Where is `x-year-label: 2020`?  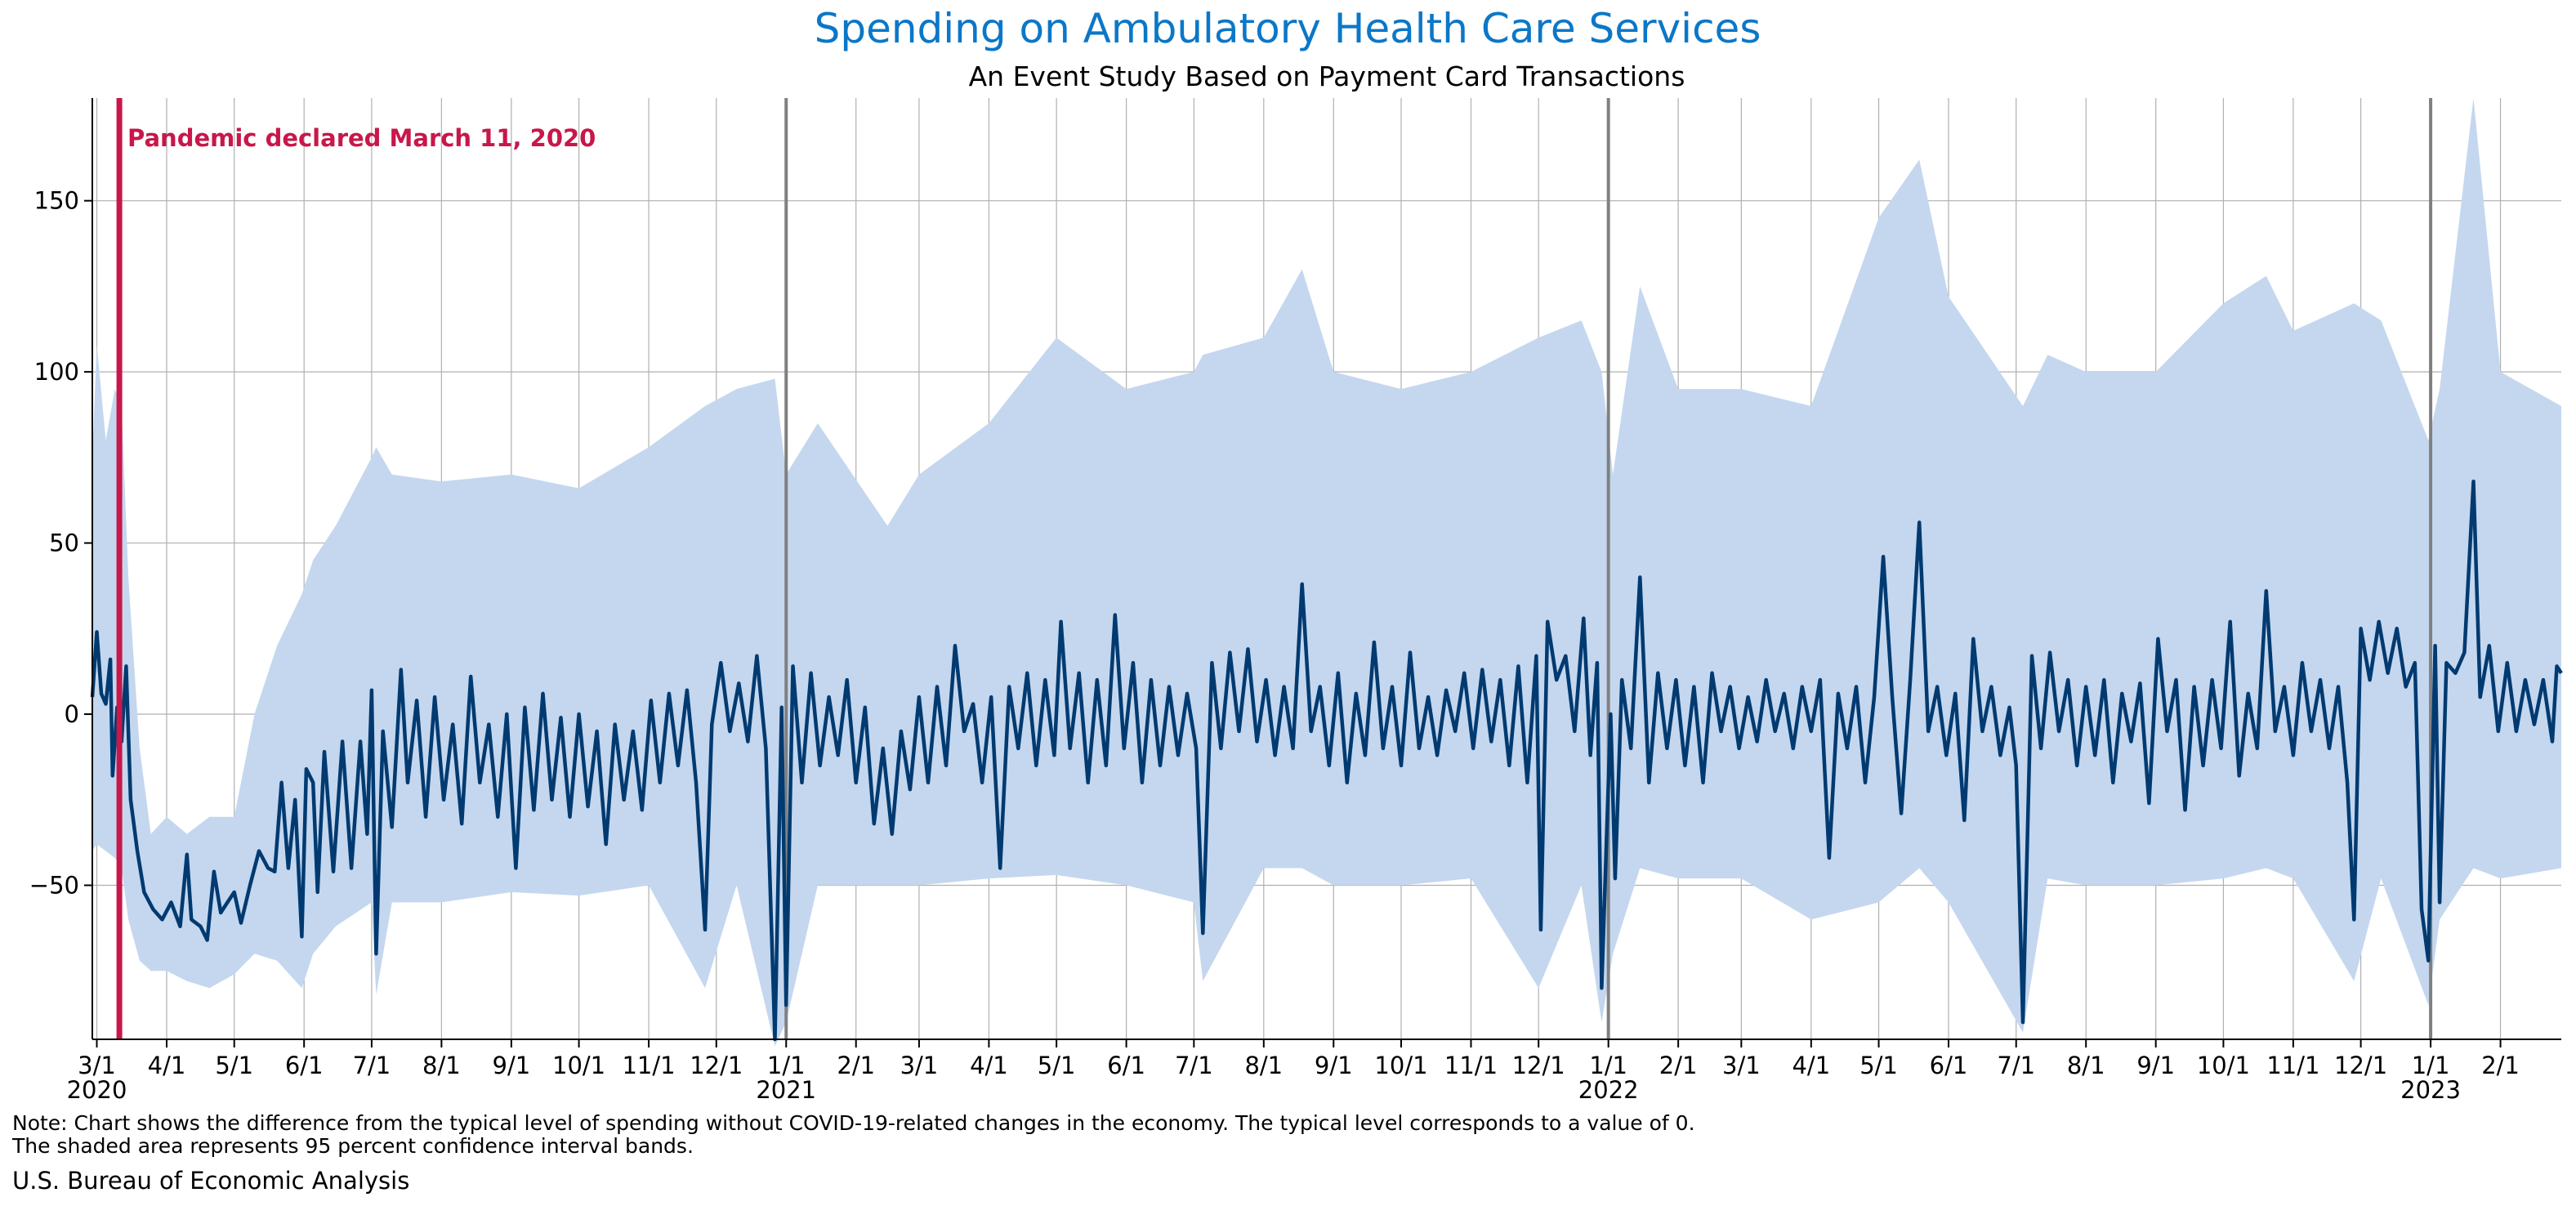 x-year-label: 2020 is located at coordinates (97, 1090).